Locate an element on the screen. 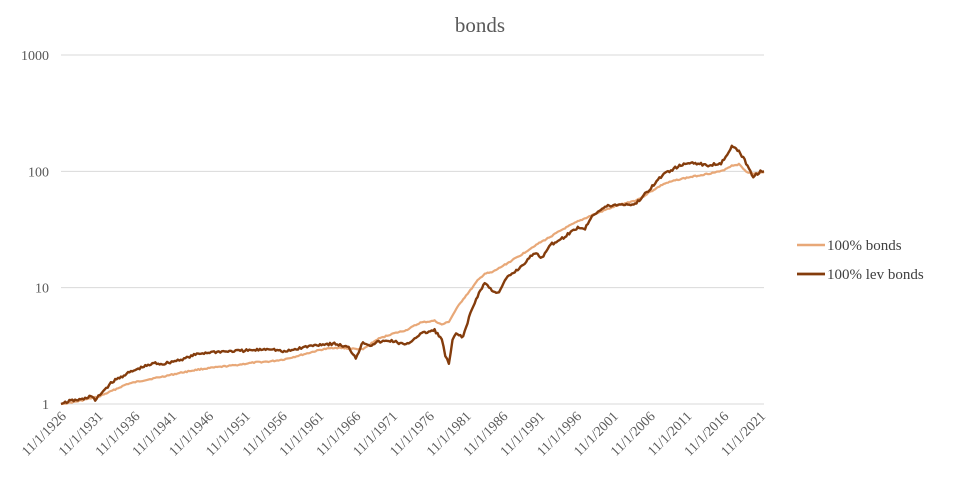 The width and height of the screenshot is (961, 481). y-tick-label: 100 is located at coordinates (38, 172).